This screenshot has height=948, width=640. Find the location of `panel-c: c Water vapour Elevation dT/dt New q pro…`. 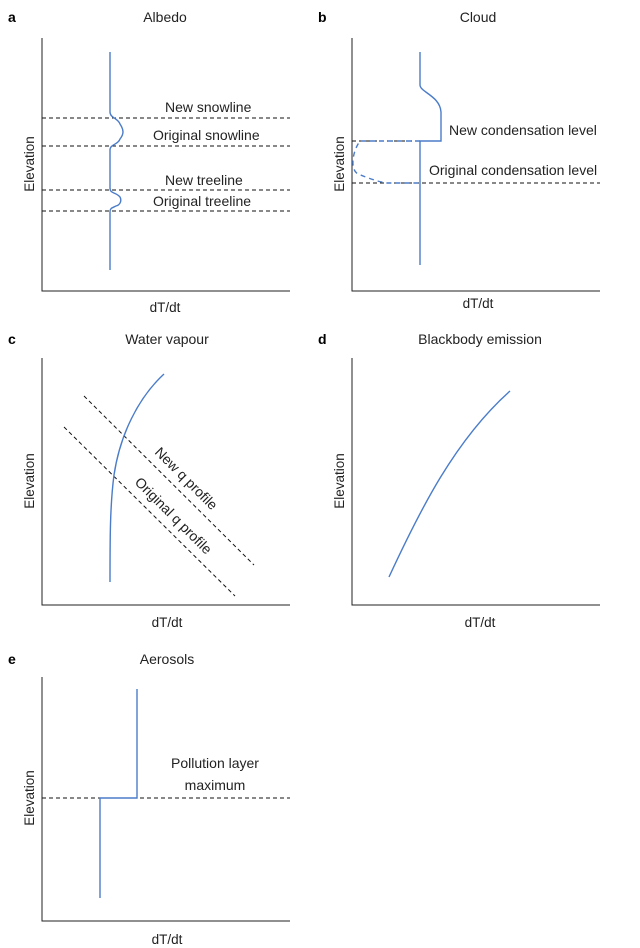

panel-c: c Water vapour Elevation dT/dt New q pro… is located at coordinates (149, 480).